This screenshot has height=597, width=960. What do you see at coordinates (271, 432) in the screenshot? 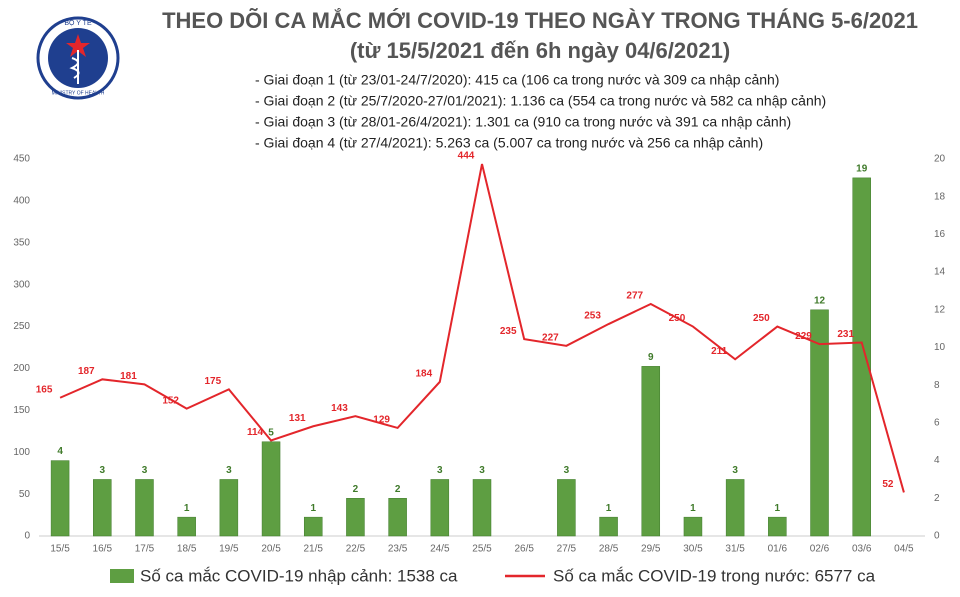
I see `bar-label: 5` at bounding box center [271, 432].